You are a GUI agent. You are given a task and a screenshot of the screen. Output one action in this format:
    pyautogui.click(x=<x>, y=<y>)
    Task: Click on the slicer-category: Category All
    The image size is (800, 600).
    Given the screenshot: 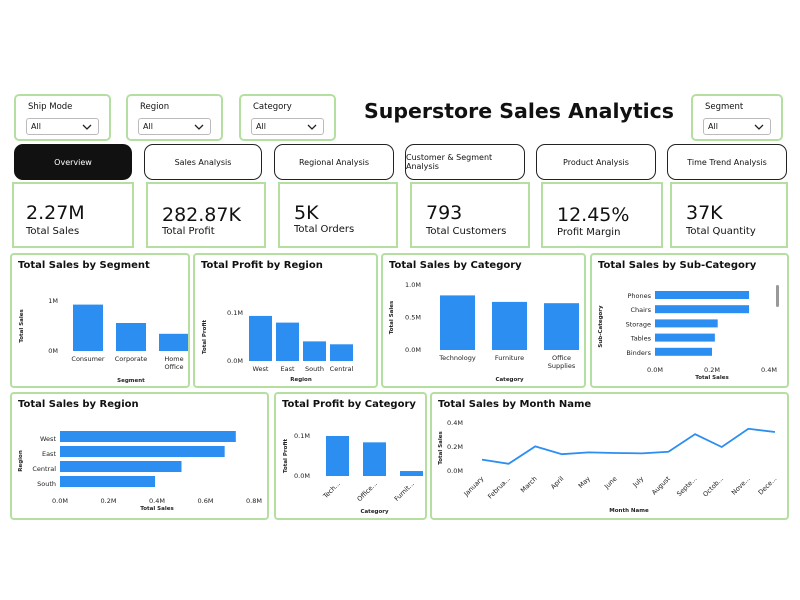 What is the action you would take?
    pyautogui.click(x=287, y=117)
    